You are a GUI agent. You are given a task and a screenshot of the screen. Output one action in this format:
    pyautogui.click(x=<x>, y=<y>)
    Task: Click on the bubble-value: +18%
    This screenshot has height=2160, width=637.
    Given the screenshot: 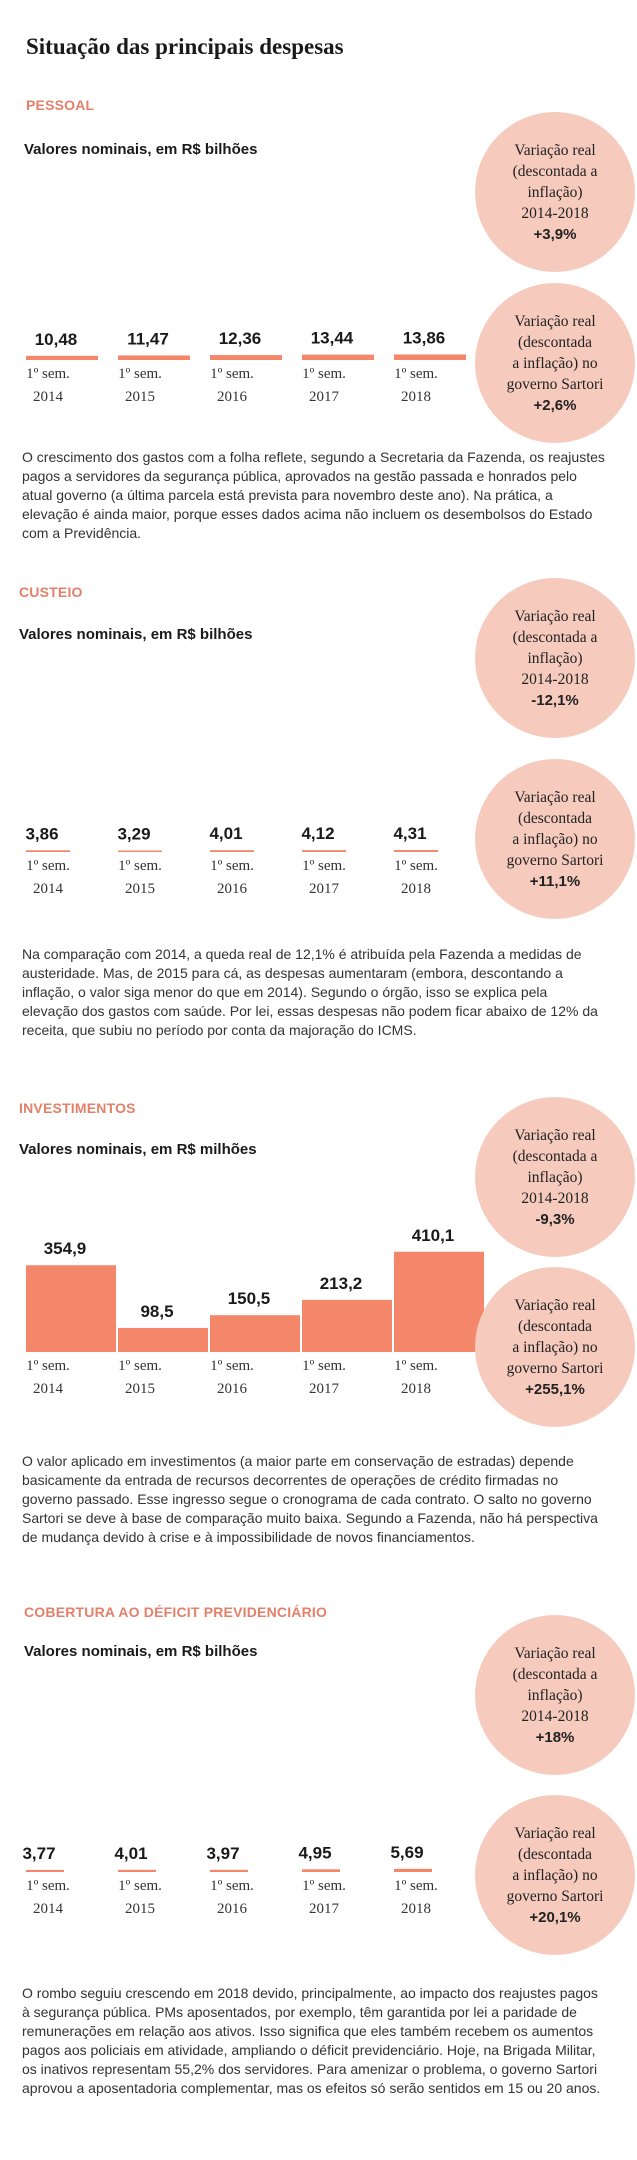 What is the action you would take?
    pyautogui.click(x=555, y=1737)
    